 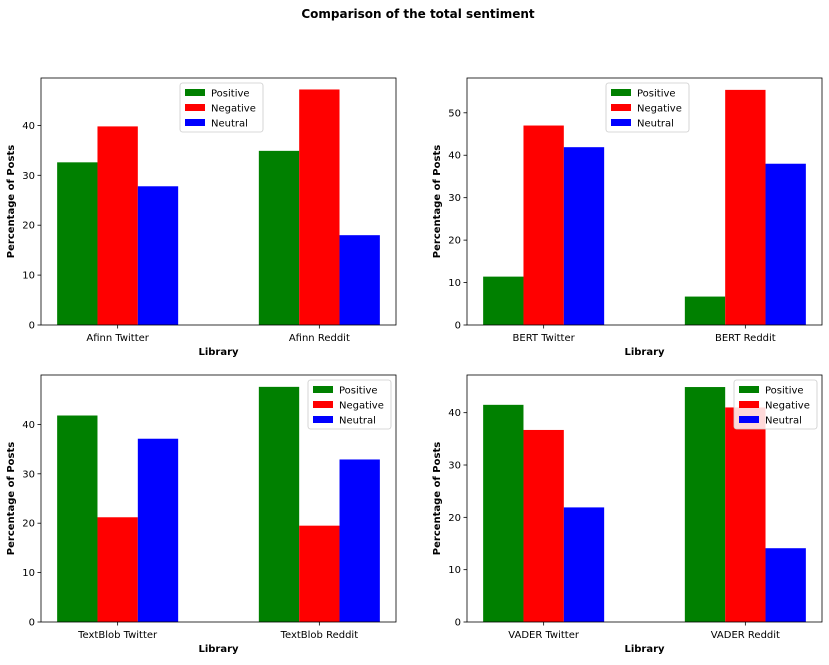 What do you see at coordinates (279, 237) in the screenshot?
I see `bar-positive-afinn-reddit` at bounding box center [279, 237].